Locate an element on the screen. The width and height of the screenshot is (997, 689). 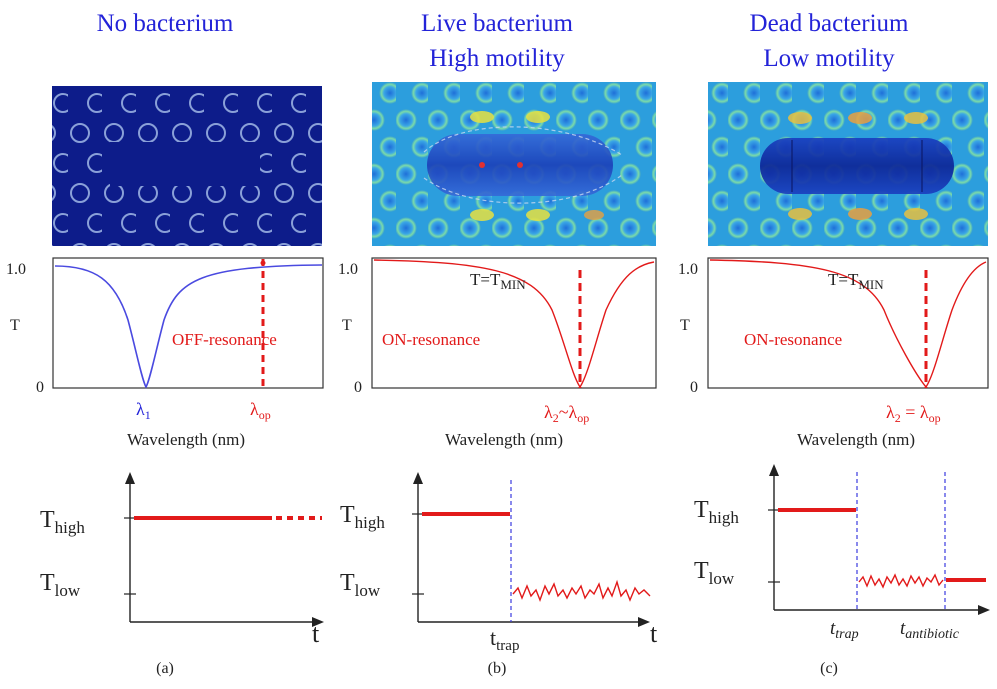
lambda-relation-label: λ2~λop is located at coordinates (566, 413).